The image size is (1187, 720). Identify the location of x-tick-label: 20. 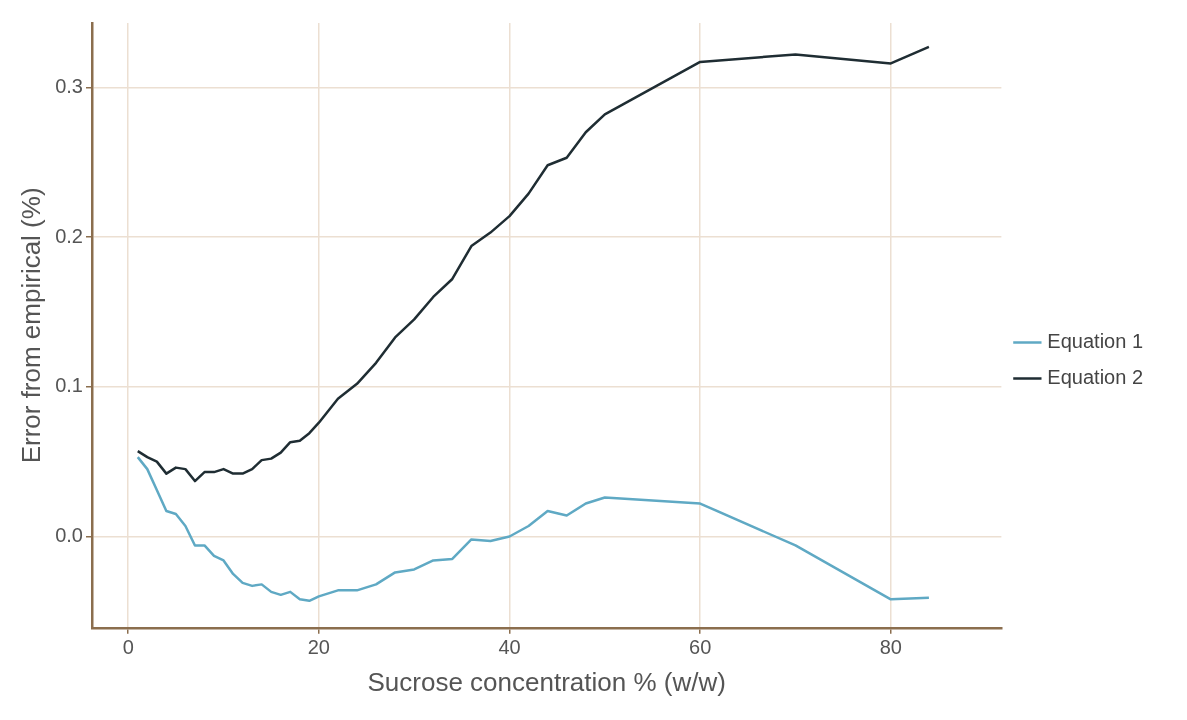
(318, 647).